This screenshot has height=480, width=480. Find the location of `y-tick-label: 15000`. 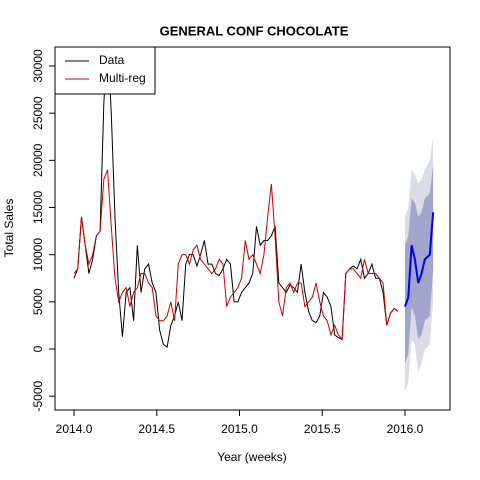

y-tick-label: 15000 is located at coordinates (38, 207).